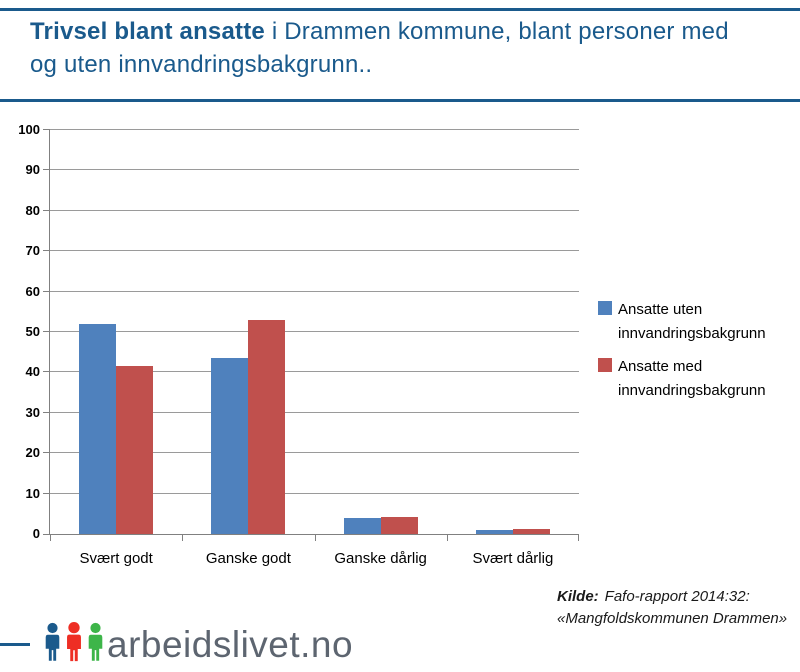 The width and height of the screenshot is (800, 672). Describe the element at coordinates (400, 9) in the screenshot. I see `top-border-line` at that location.